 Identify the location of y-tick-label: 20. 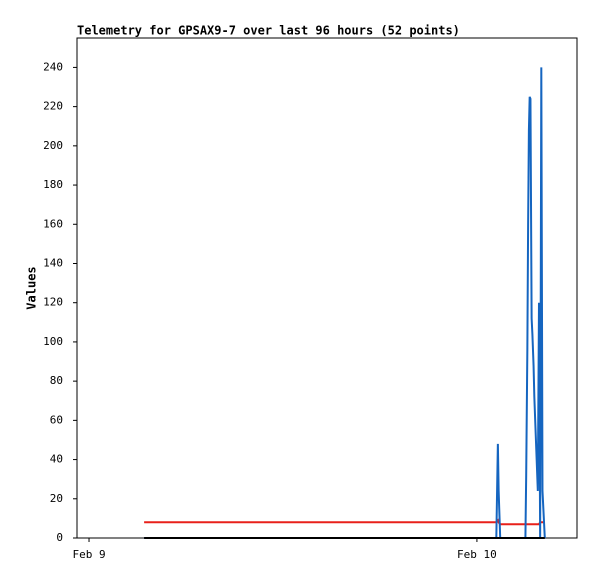
(56, 498).